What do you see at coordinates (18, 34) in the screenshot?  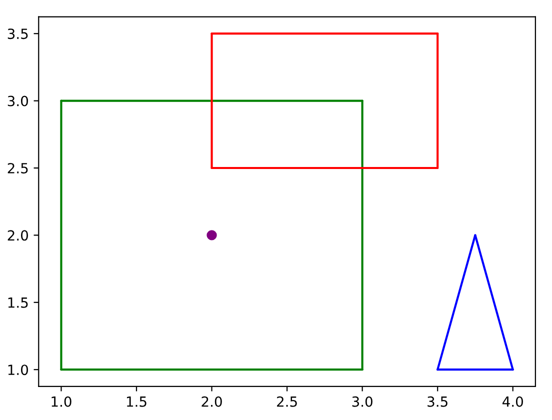 I see `y-tick-label: 3.5` at bounding box center [18, 34].